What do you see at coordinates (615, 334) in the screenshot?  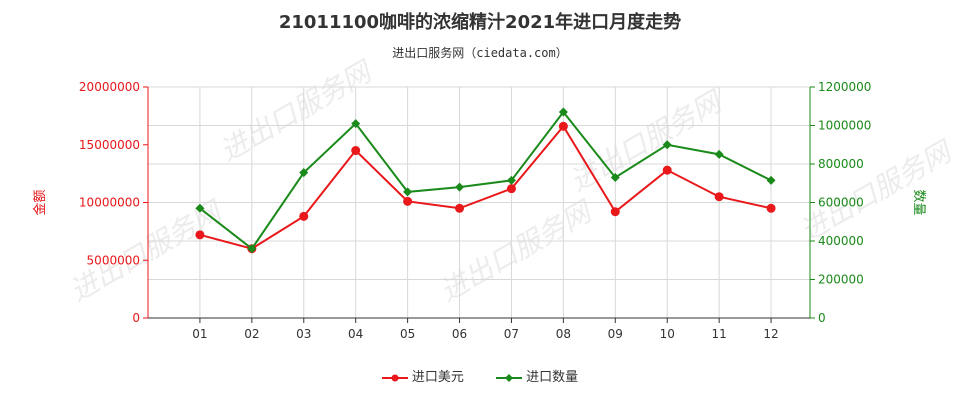 I see `x-tick-label: 09` at bounding box center [615, 334].